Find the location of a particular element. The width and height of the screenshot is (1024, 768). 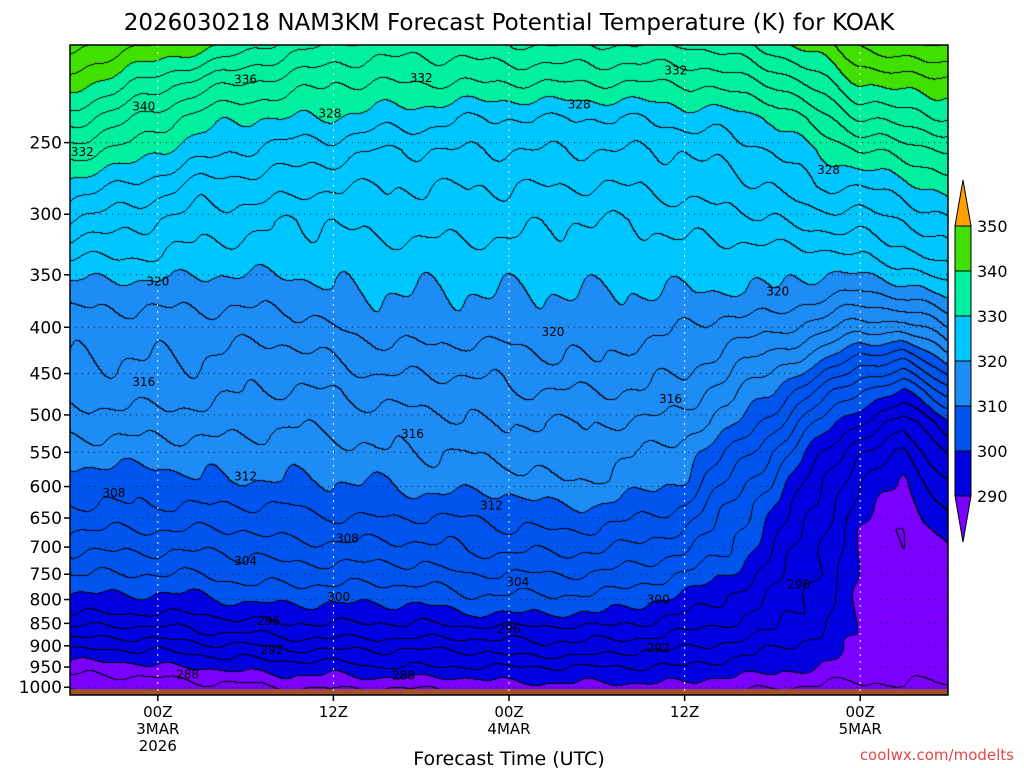

y-tick-label: 650 is located at coordinates (46, 519).